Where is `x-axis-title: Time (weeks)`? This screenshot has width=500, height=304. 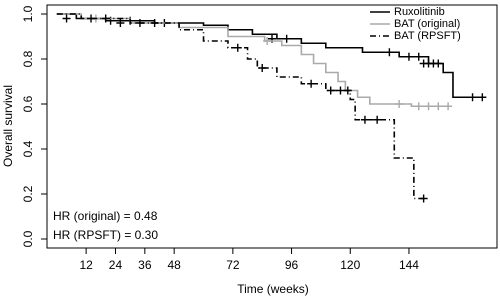 x-axis-title: Time (weeks) is located at coordinates (273, 289).